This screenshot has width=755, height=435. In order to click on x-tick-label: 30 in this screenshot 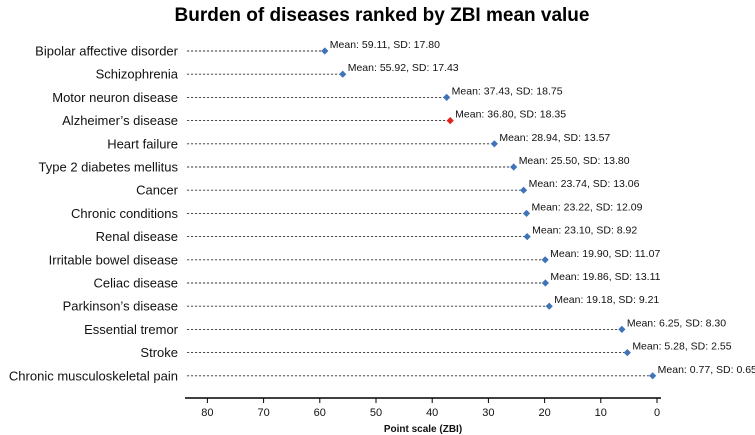, I will do `click(488, 413)`.